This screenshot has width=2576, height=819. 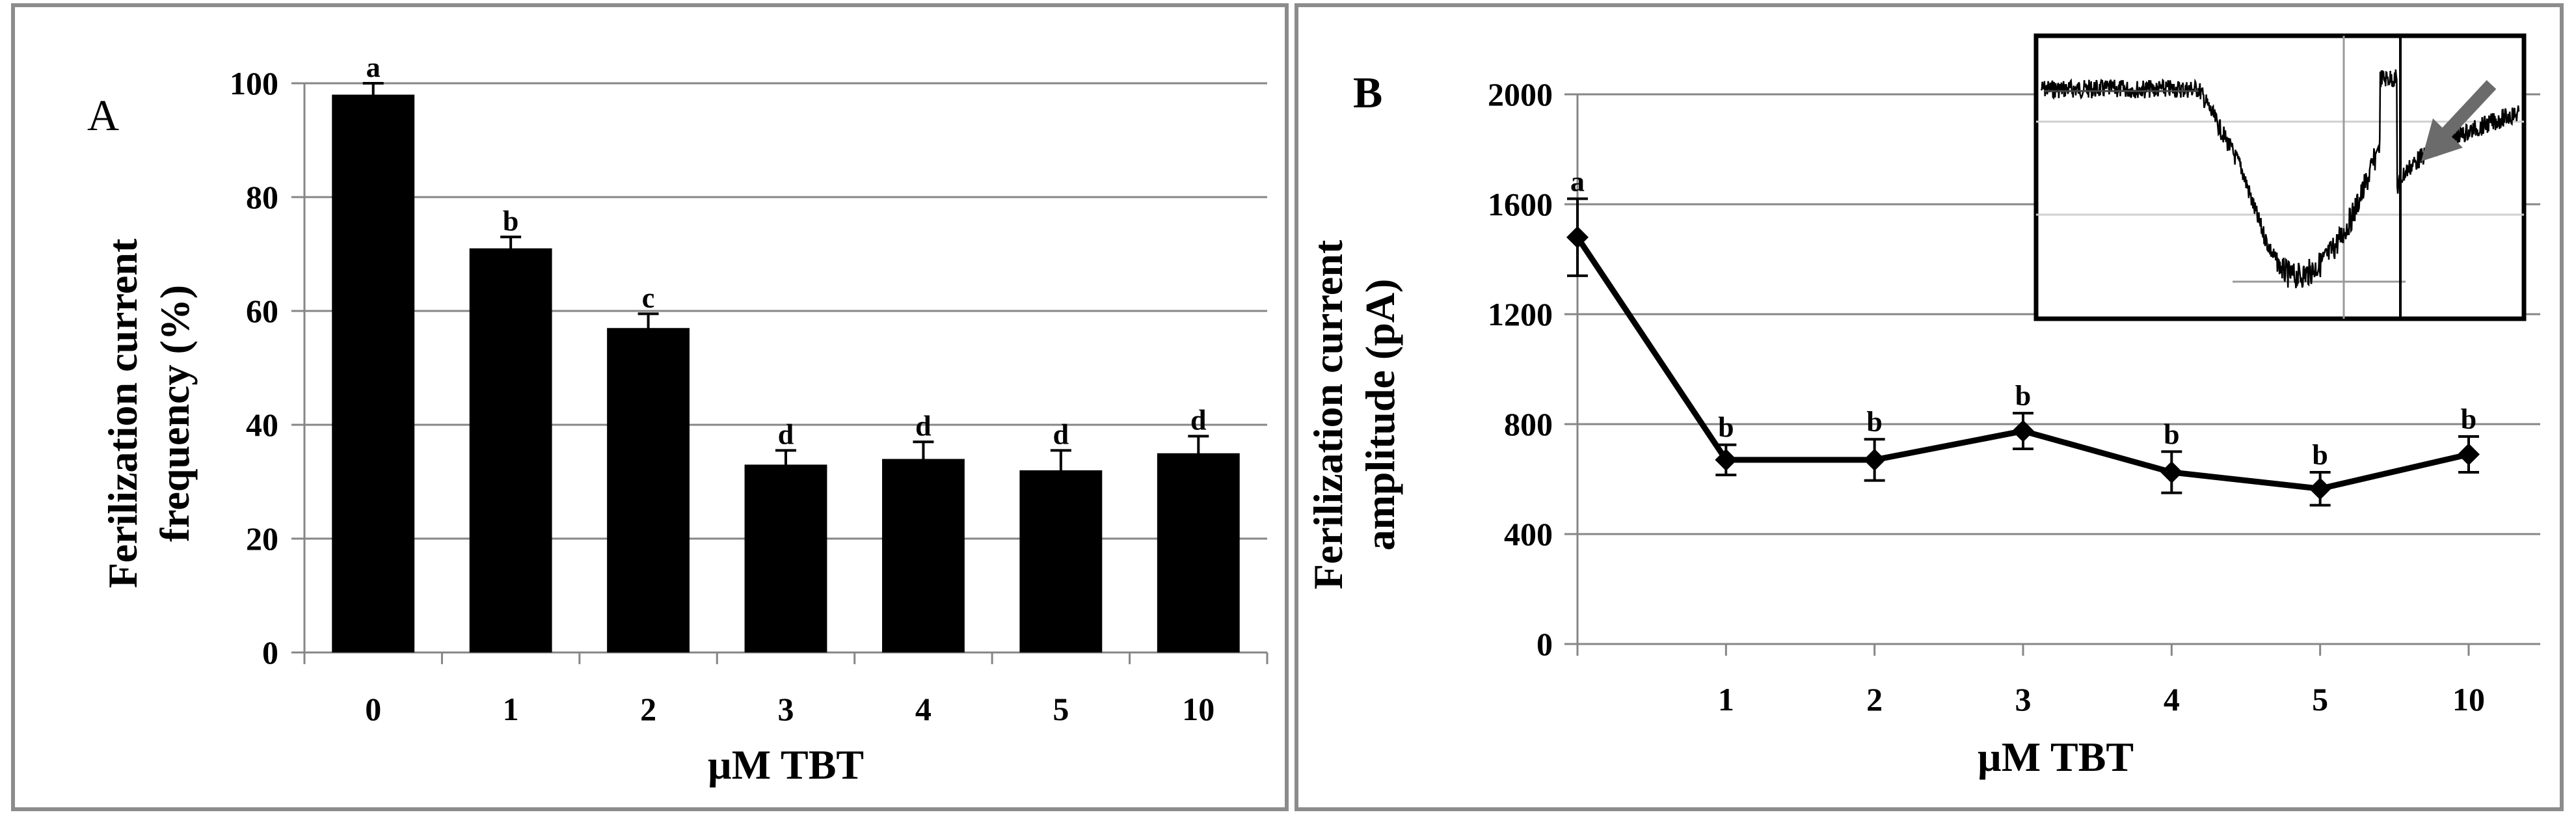 What do you see at coordinates (2442, 139) in the screenshot?
I see `inset-arrow-icon` at bounding box center [2442, 139].